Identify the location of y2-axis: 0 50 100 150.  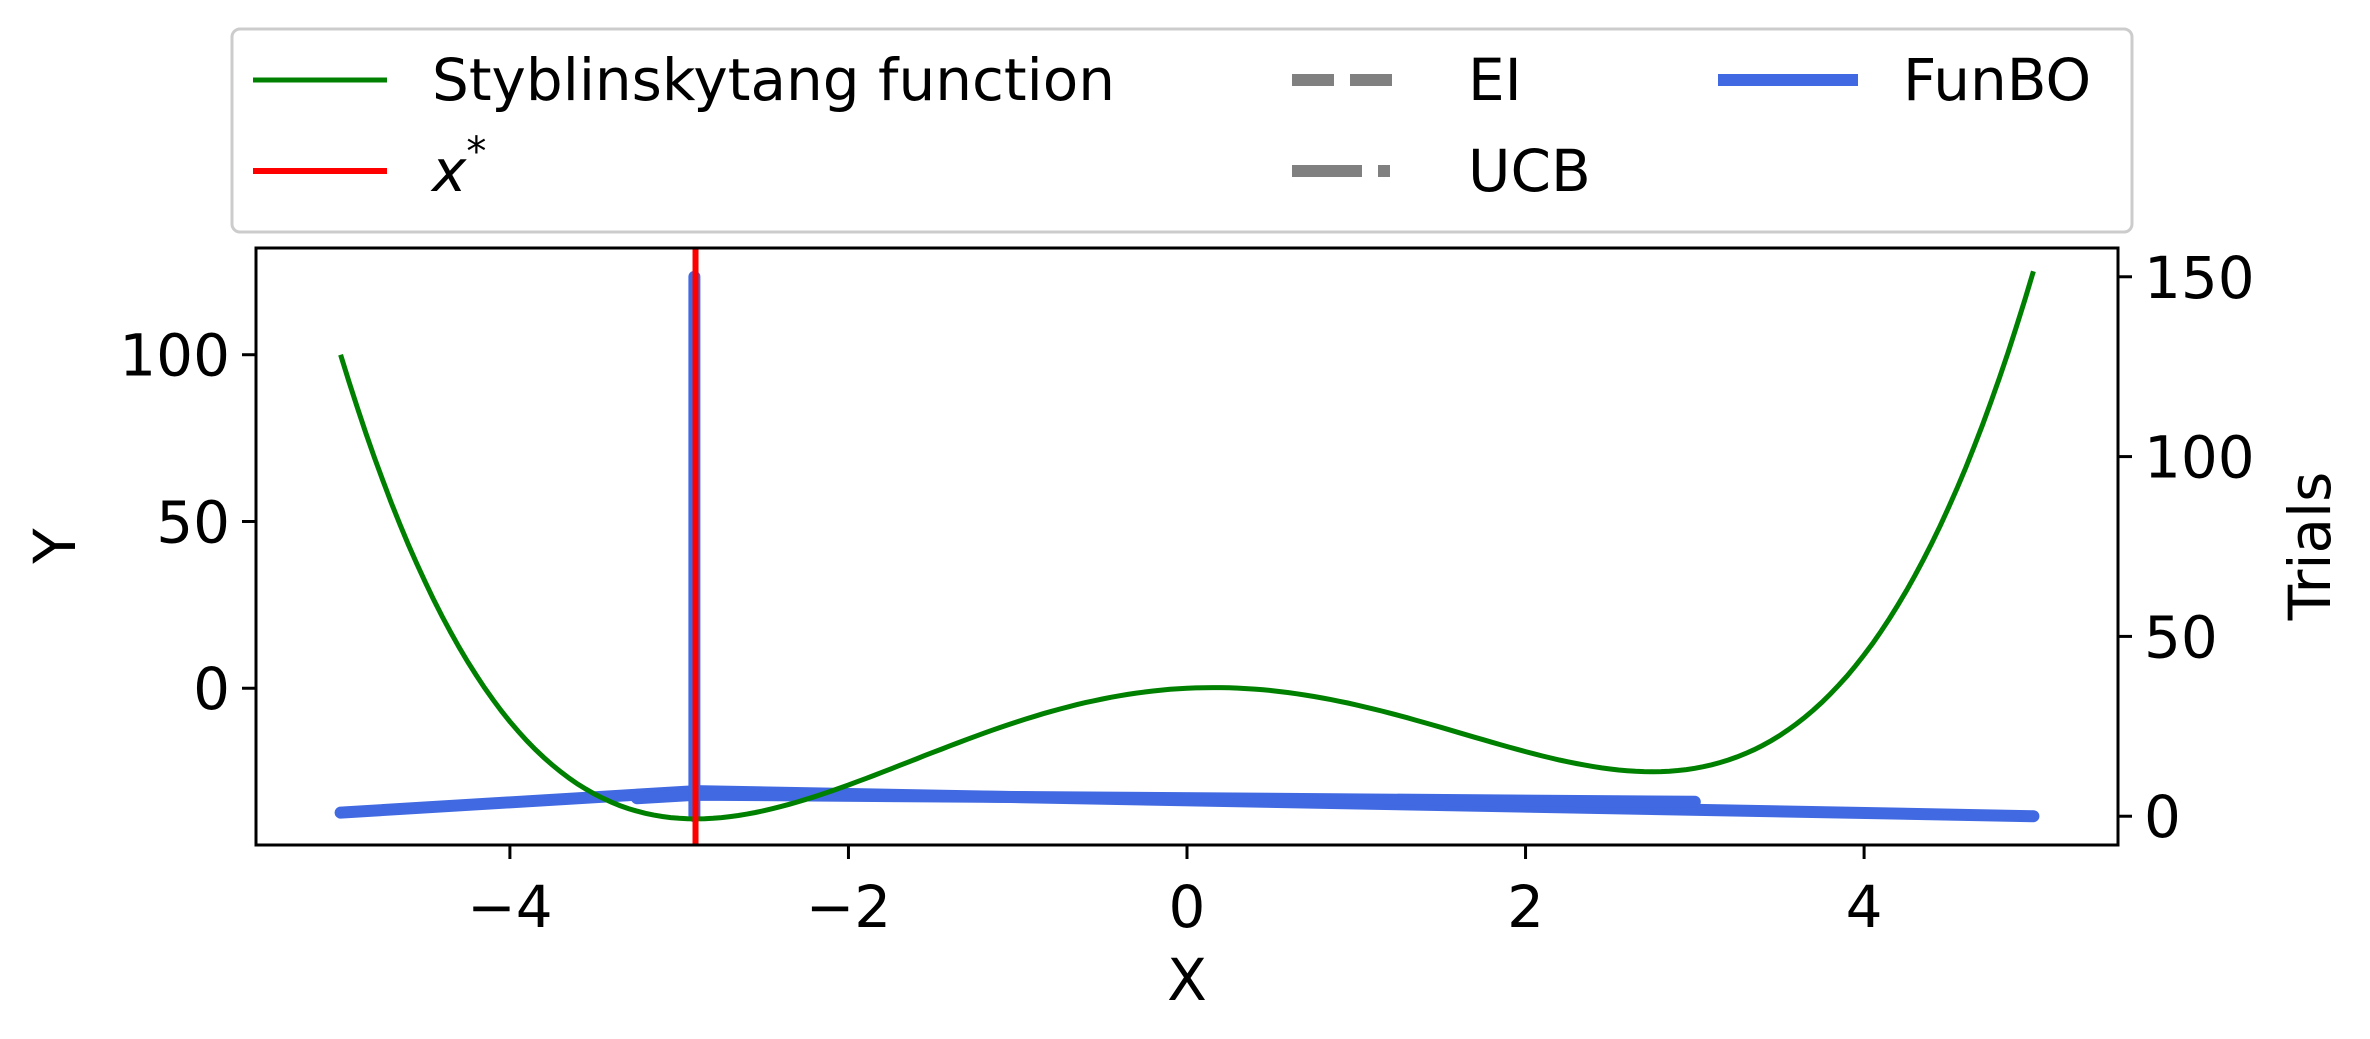
(2186, 547).